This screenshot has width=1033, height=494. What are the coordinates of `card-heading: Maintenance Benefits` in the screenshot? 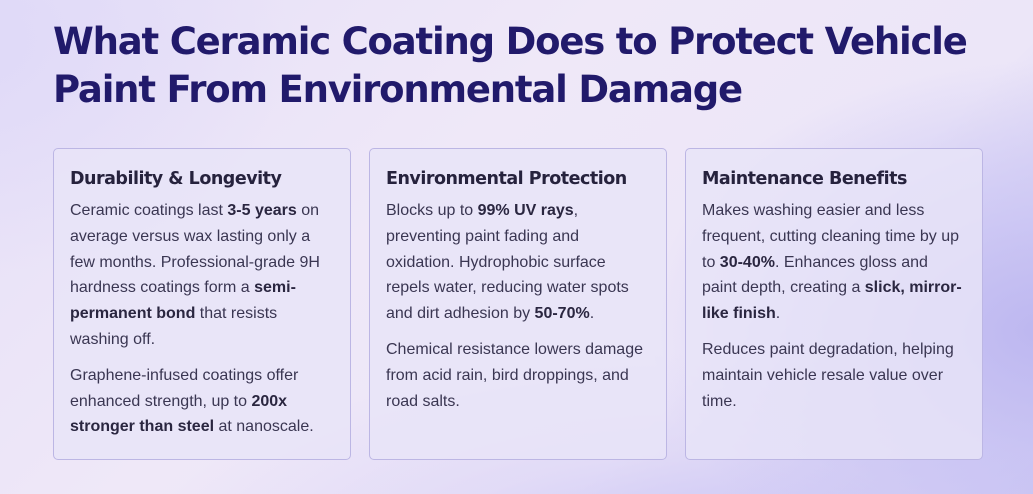 It's located at (804, 179).